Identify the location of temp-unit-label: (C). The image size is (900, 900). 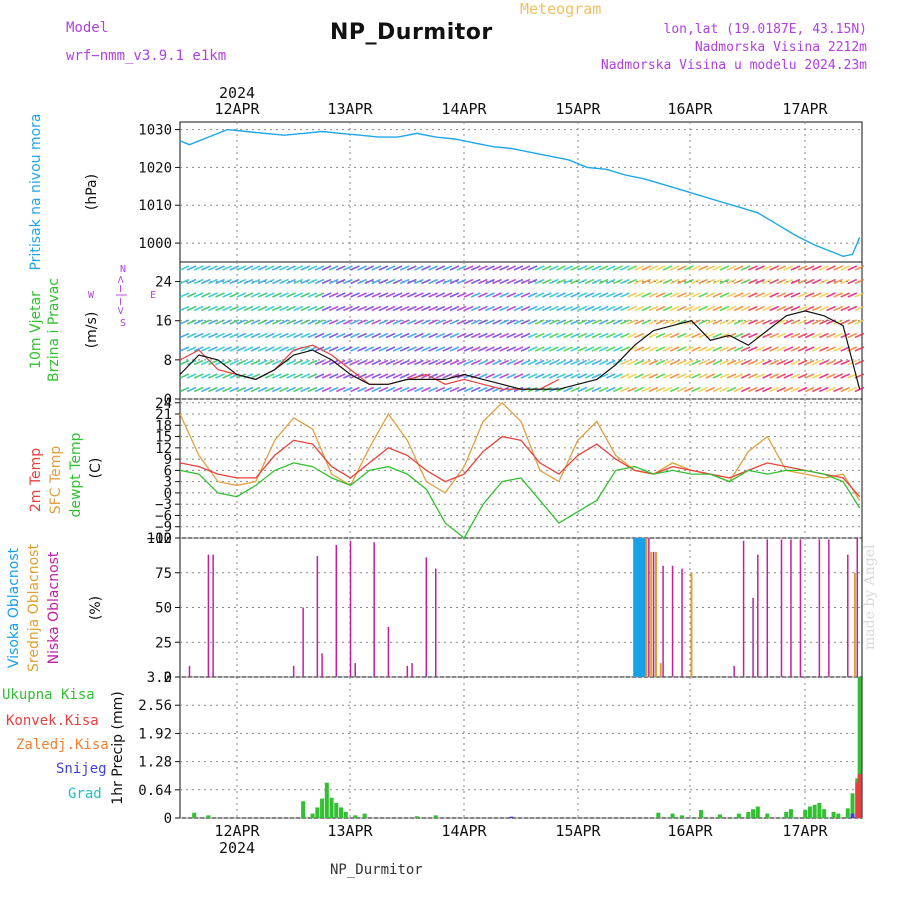
(96, 468).